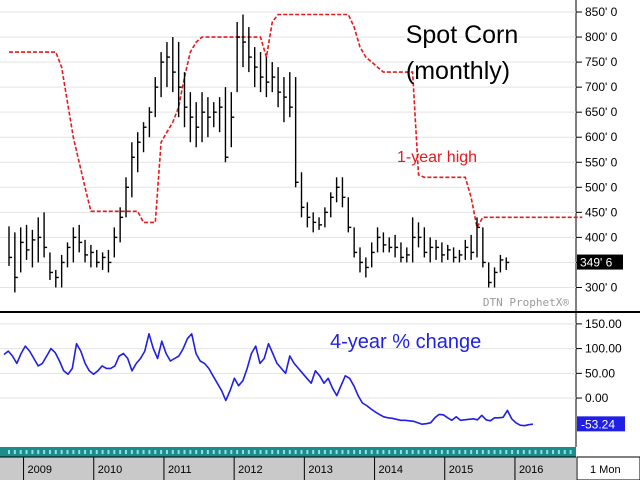 The image size is (640, 480). I want to click on change-last-value-marker: -53.24, so click(601, 424).